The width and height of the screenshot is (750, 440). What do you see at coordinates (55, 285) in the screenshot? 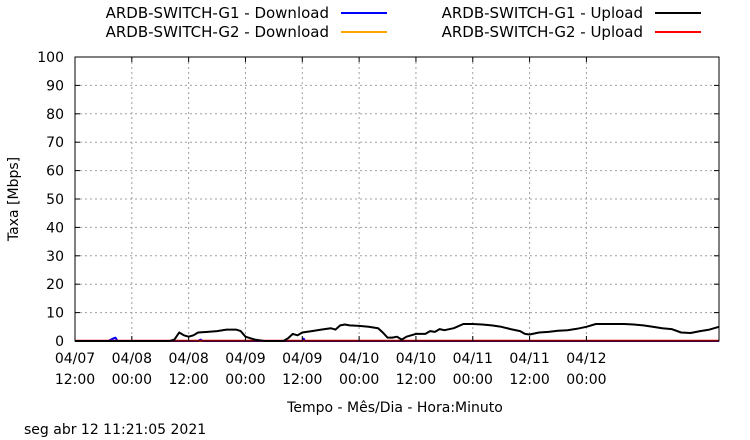
I see `y-tick-label: 20` at bounding box center [55, 285].